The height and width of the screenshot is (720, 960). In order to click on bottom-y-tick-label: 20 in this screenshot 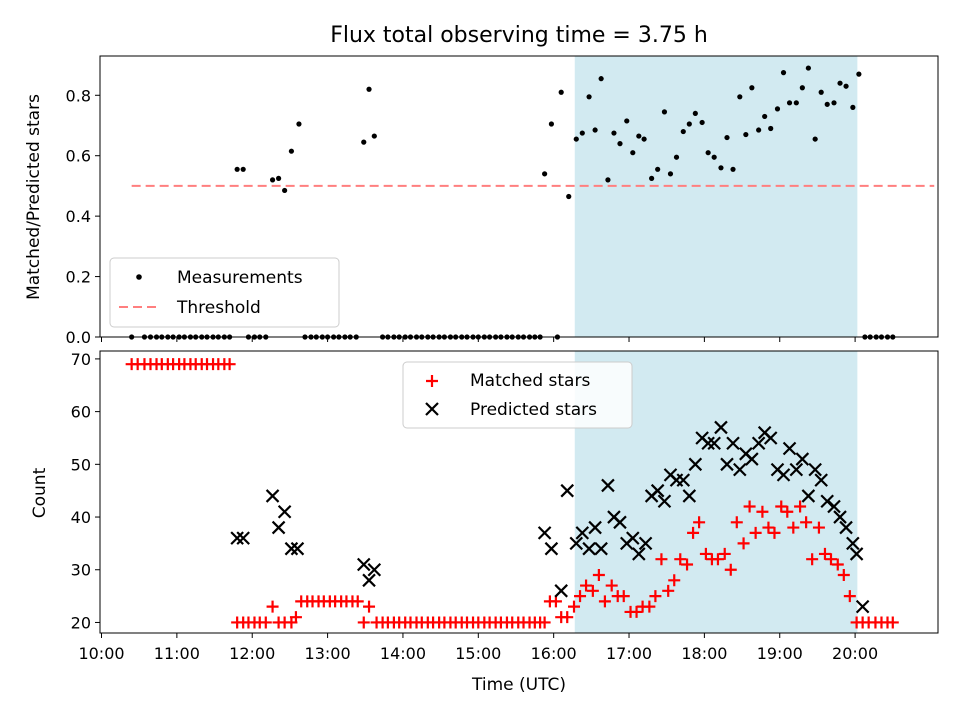, I will do `click(81, 622)`.